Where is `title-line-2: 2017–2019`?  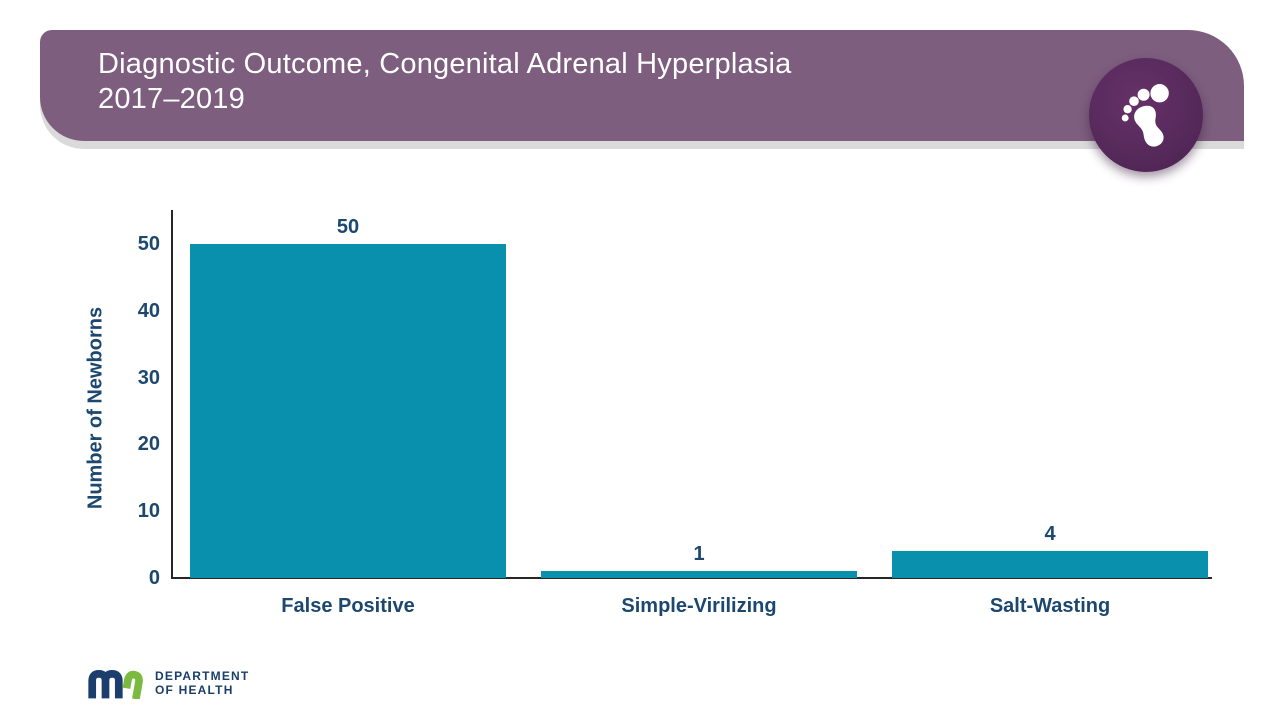 title-line-2: 2017–2019 is located at coordinates (171, 99).